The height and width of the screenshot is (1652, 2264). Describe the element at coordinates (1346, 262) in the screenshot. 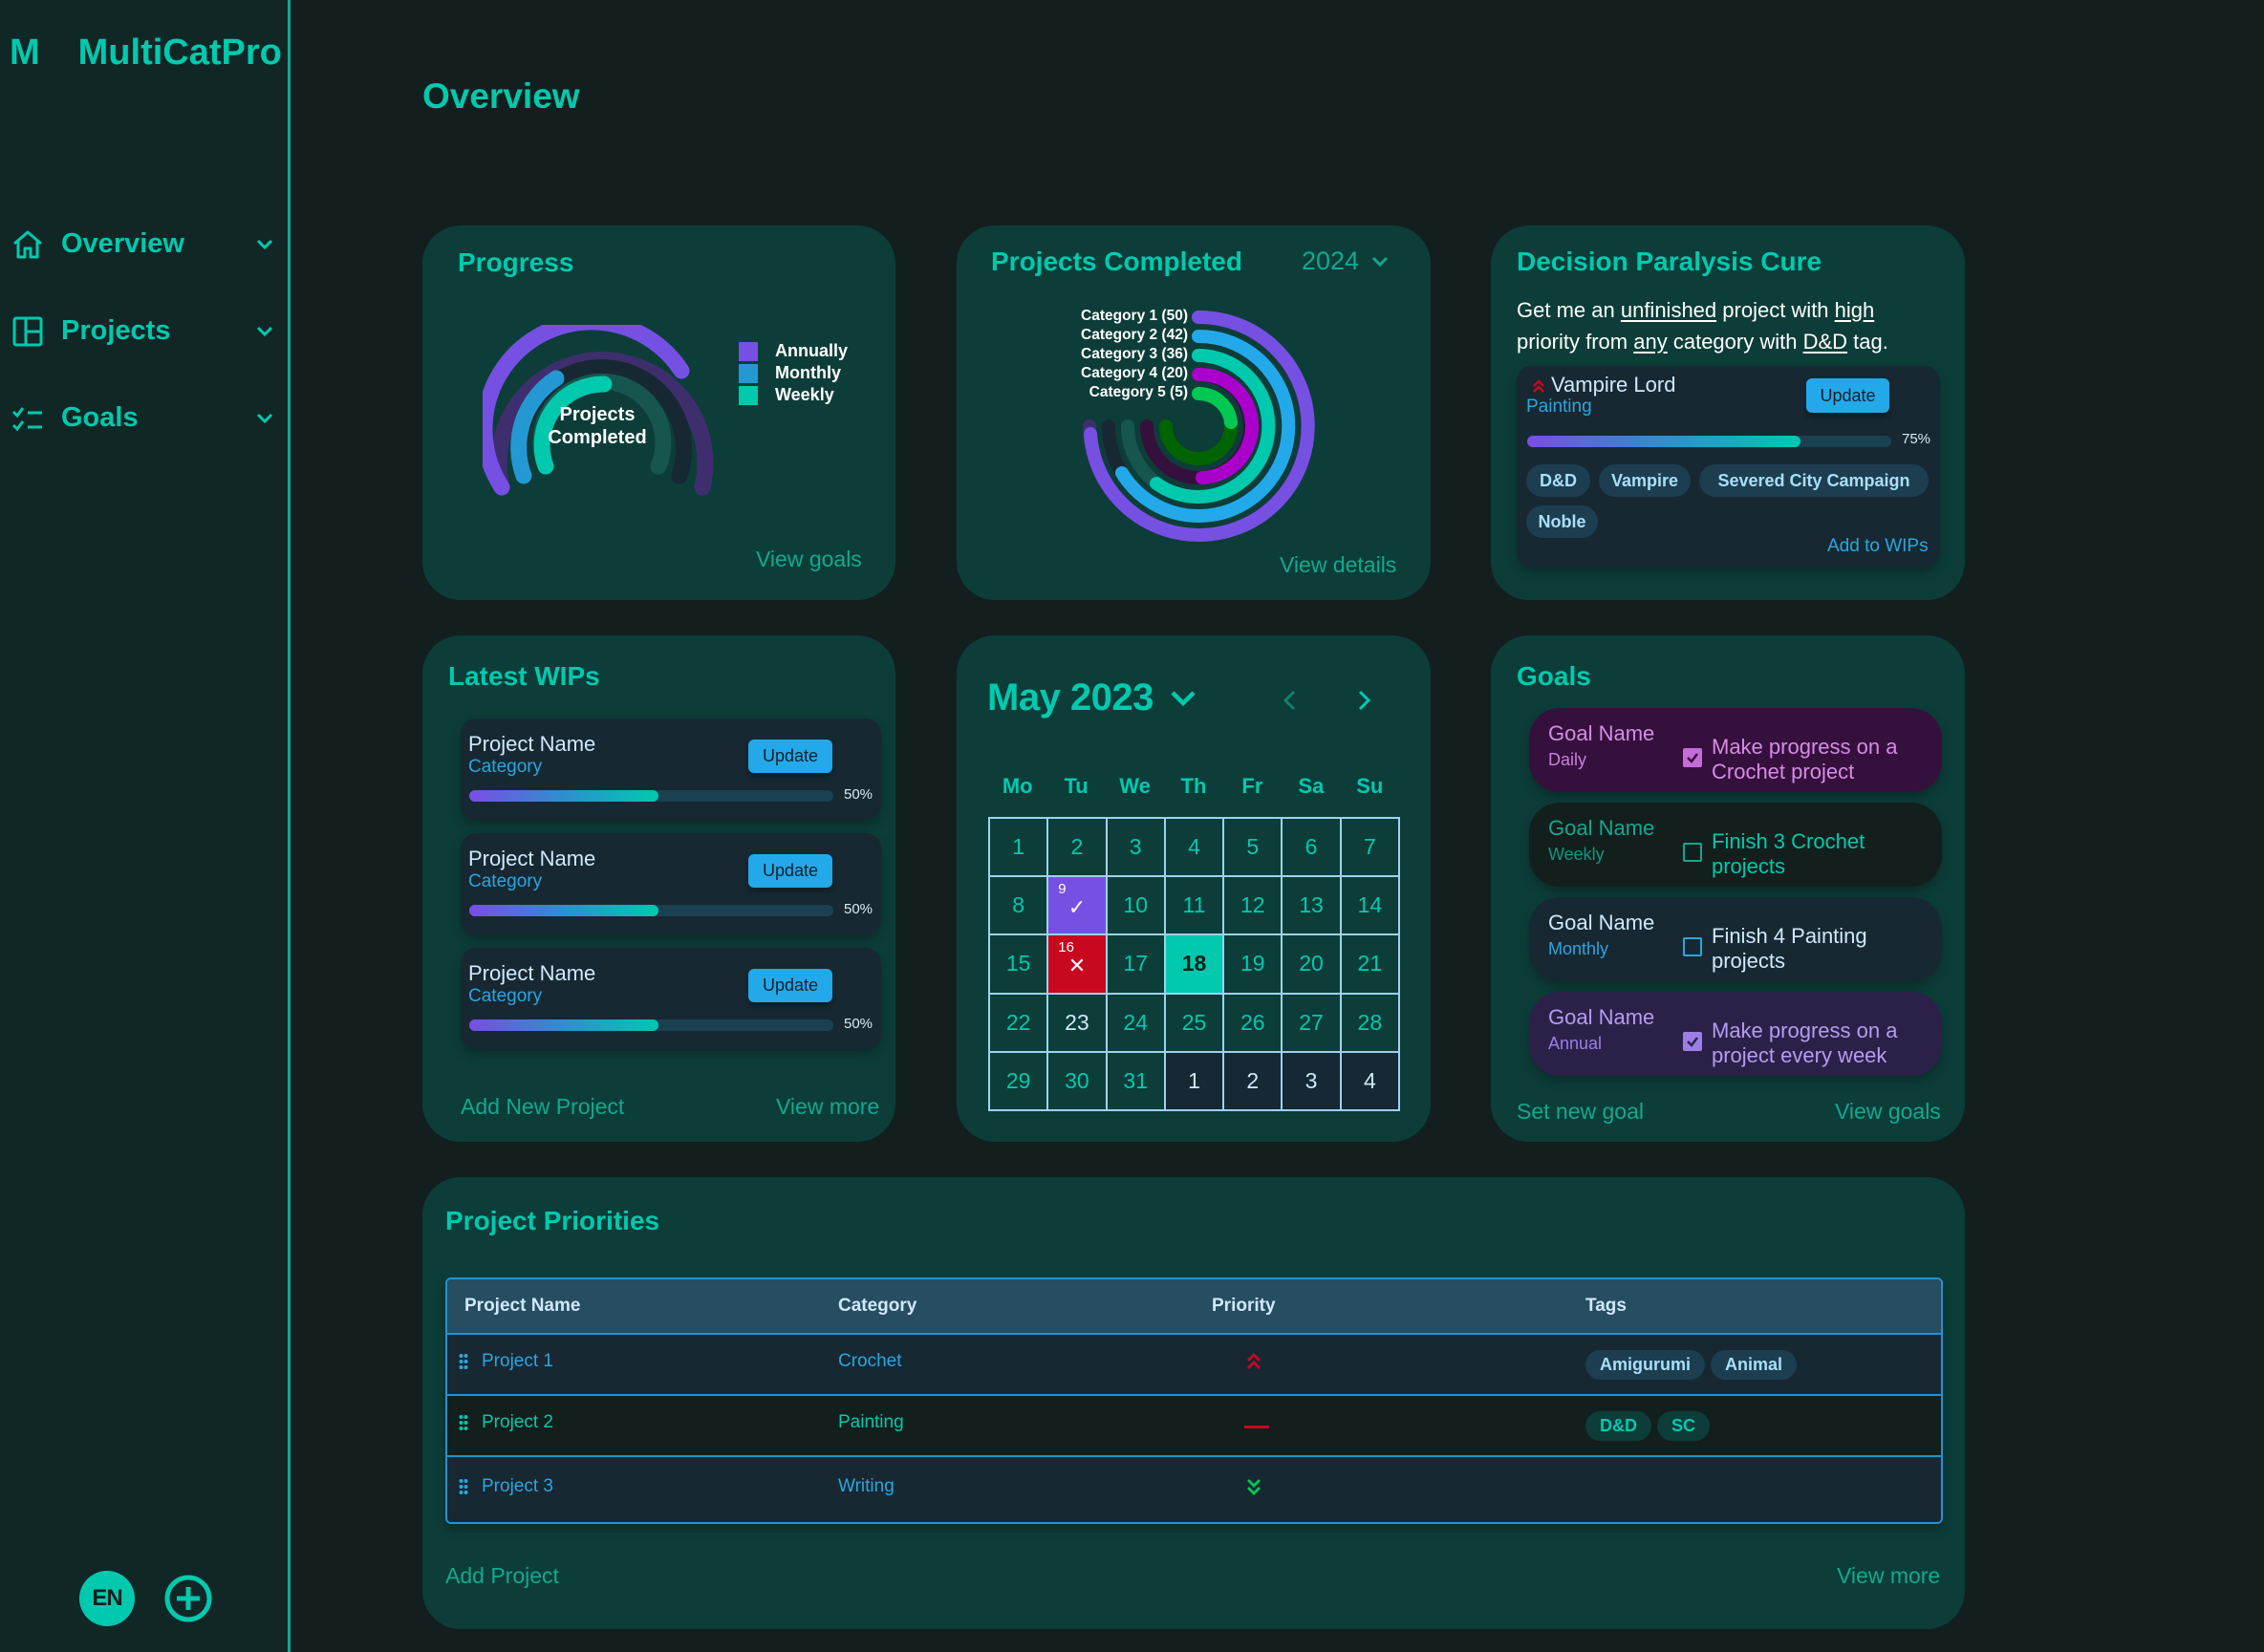

I see `year-select: 2024` at that location.